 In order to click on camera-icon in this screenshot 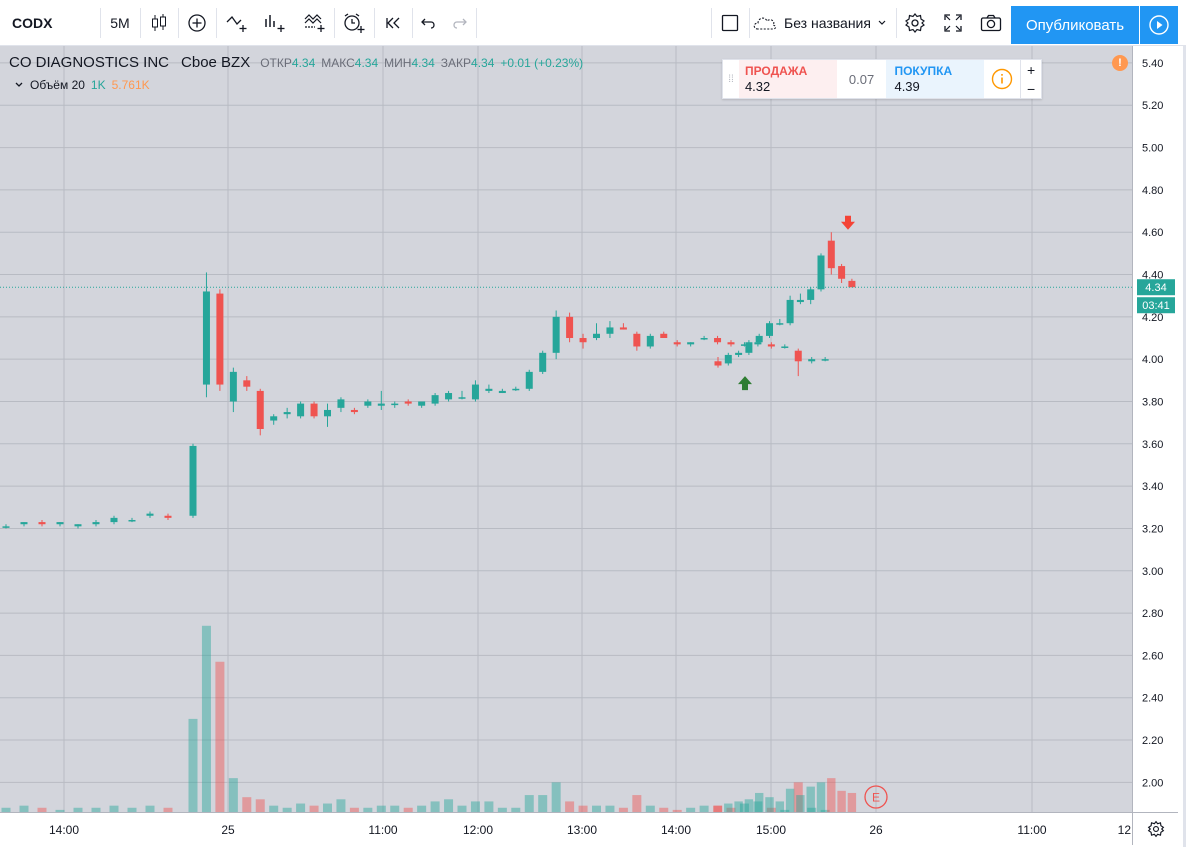, I will do `click(991, 23)`.